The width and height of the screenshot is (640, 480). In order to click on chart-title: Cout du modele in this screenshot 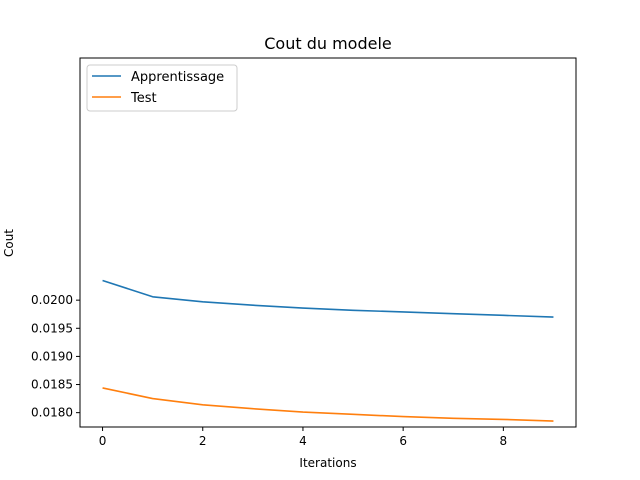, I will do `click(328, 43)`.